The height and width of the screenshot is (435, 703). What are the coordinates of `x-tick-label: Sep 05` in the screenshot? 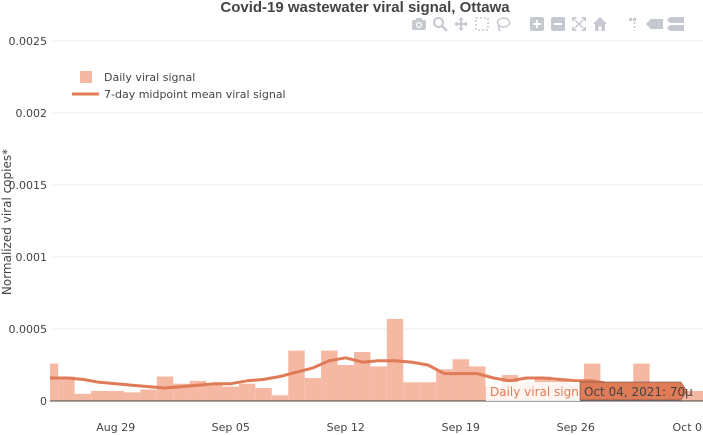 It's located at (231, 427).